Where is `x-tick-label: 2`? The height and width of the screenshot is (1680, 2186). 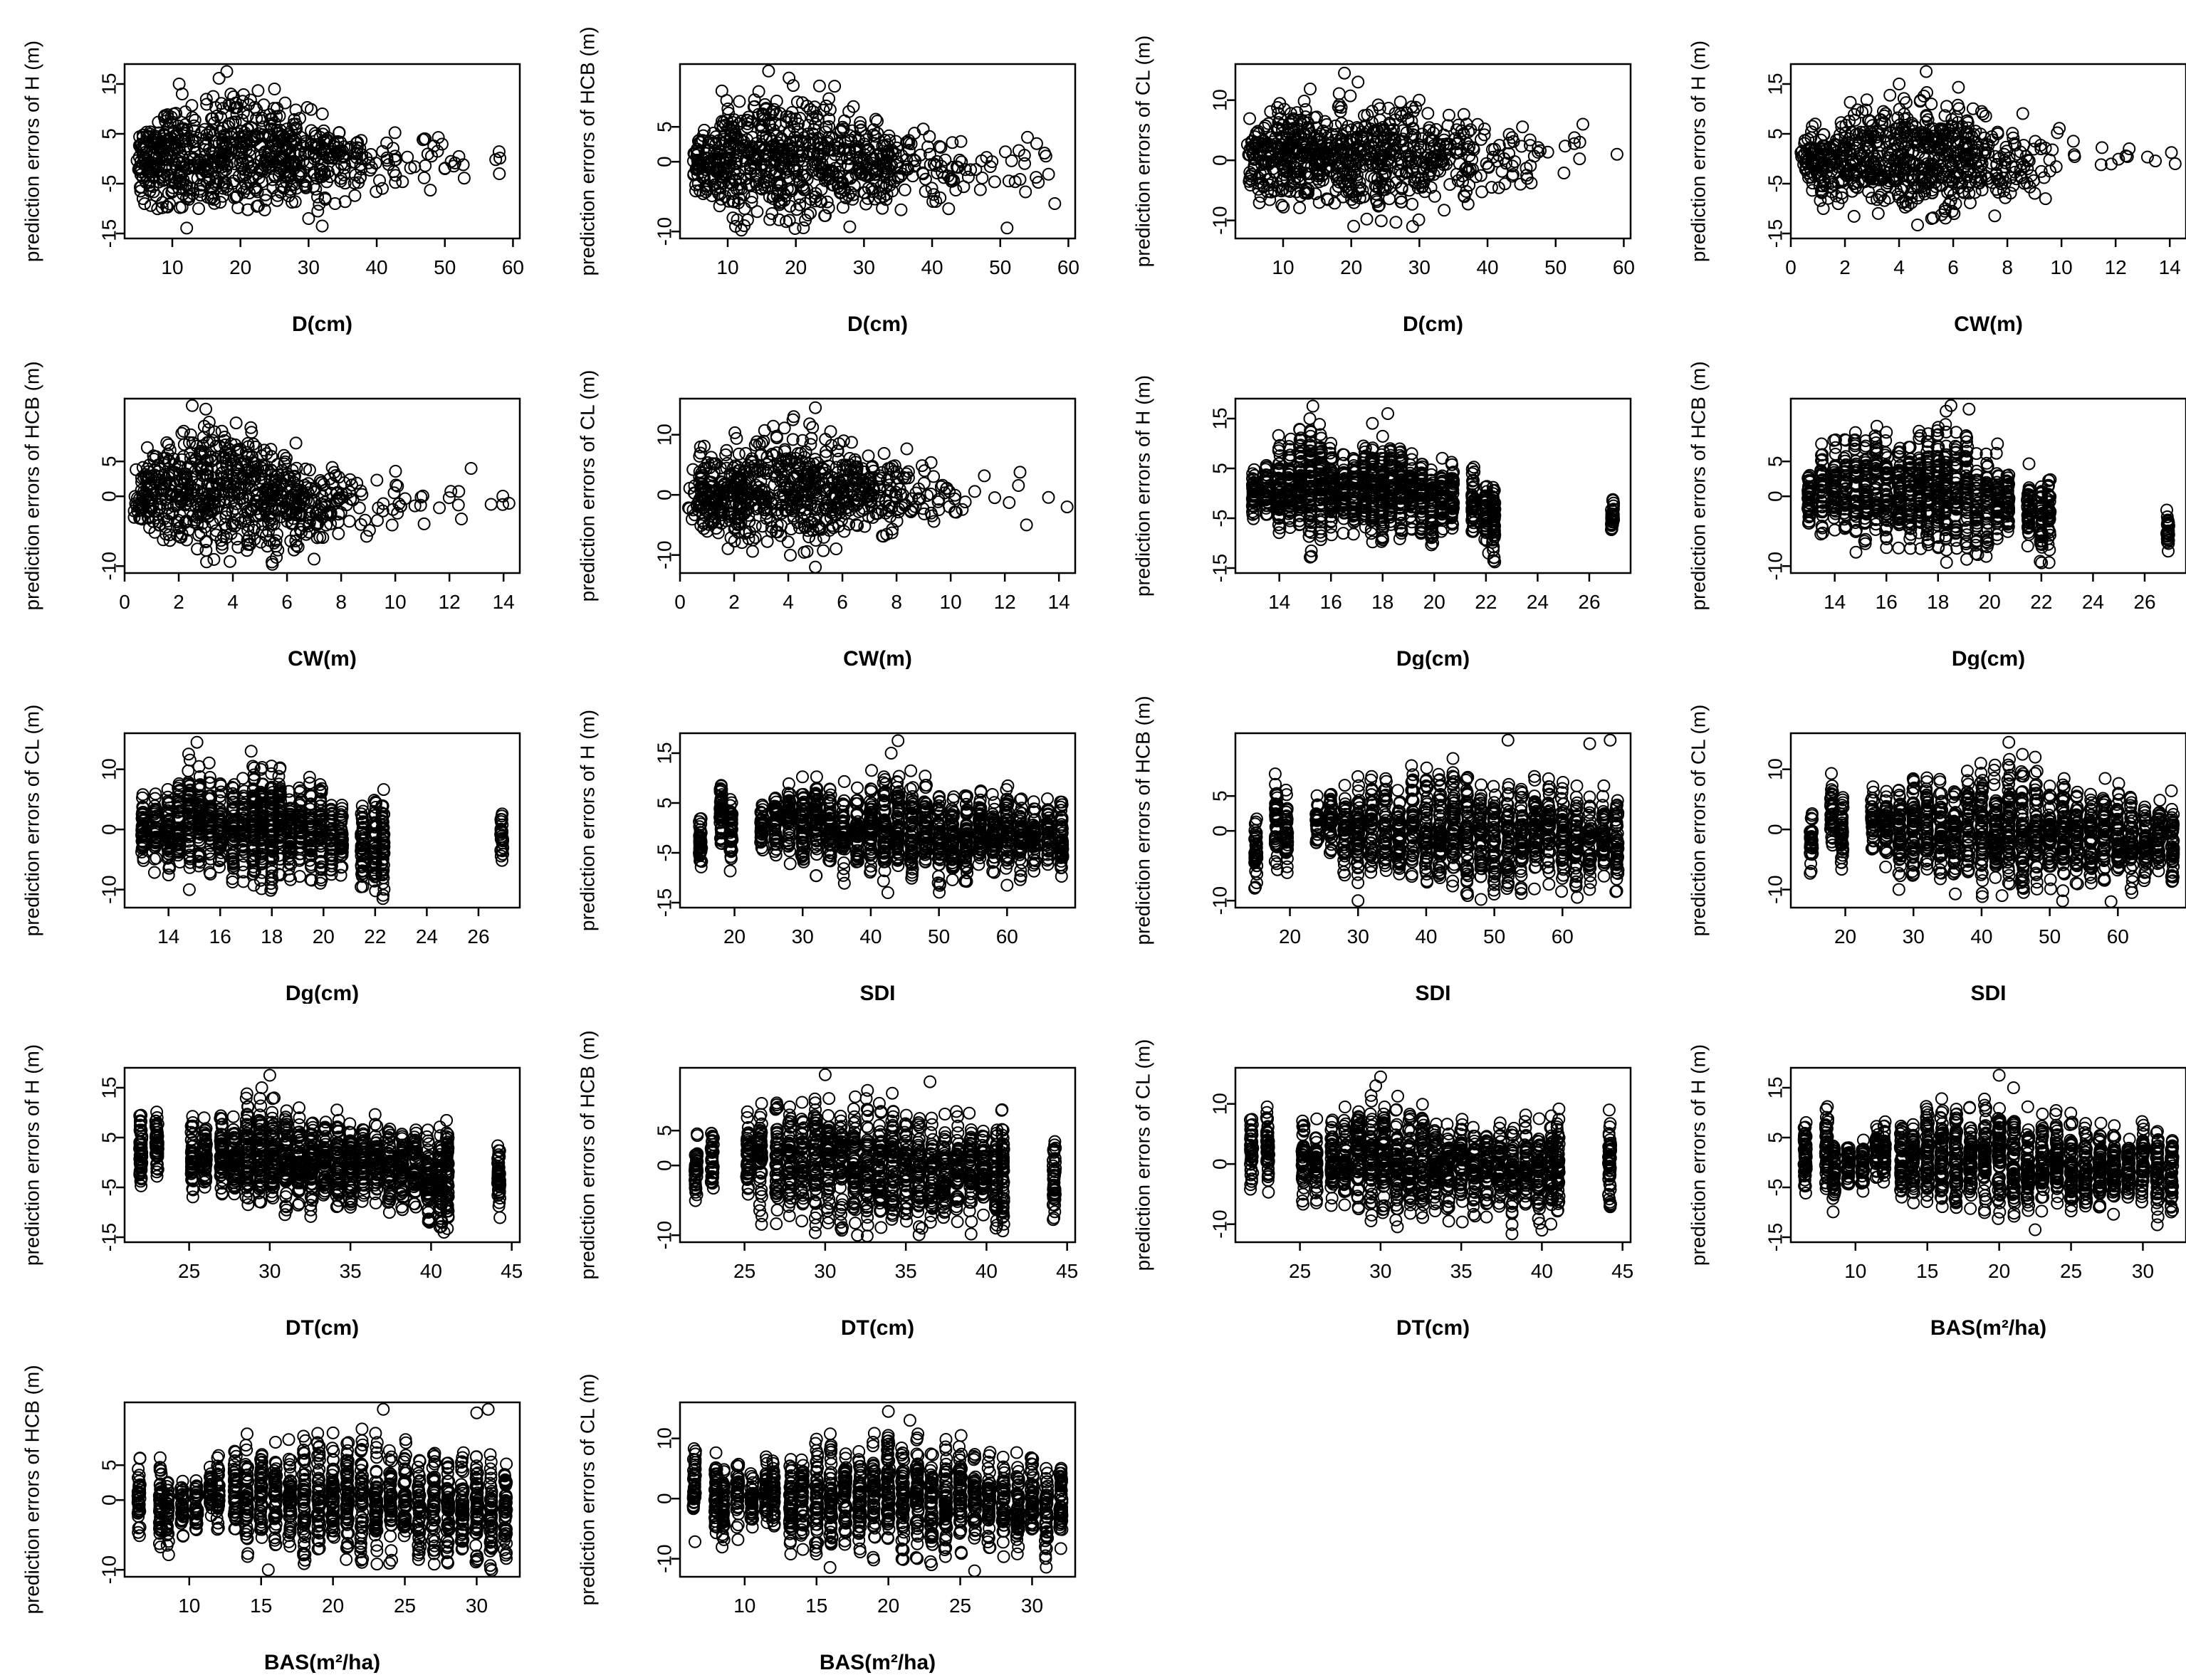
x-tick-label: 2 is located at coordinates (178, 602).